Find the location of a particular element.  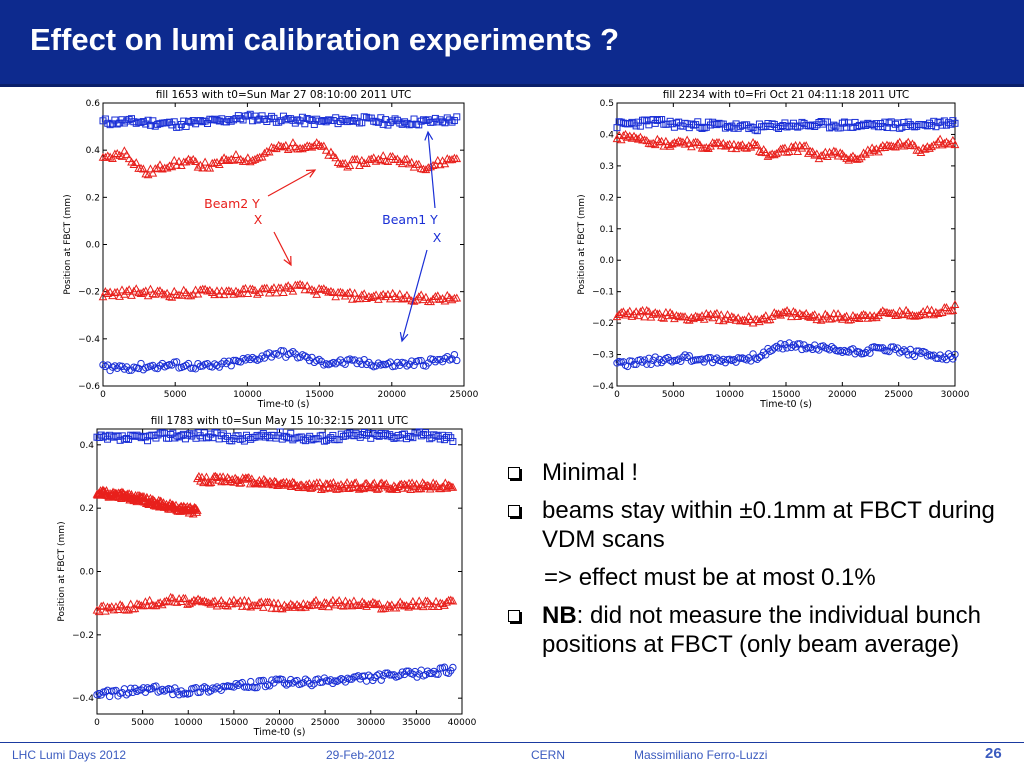

arrow-beam1-x is located at coordinates (414, 295).